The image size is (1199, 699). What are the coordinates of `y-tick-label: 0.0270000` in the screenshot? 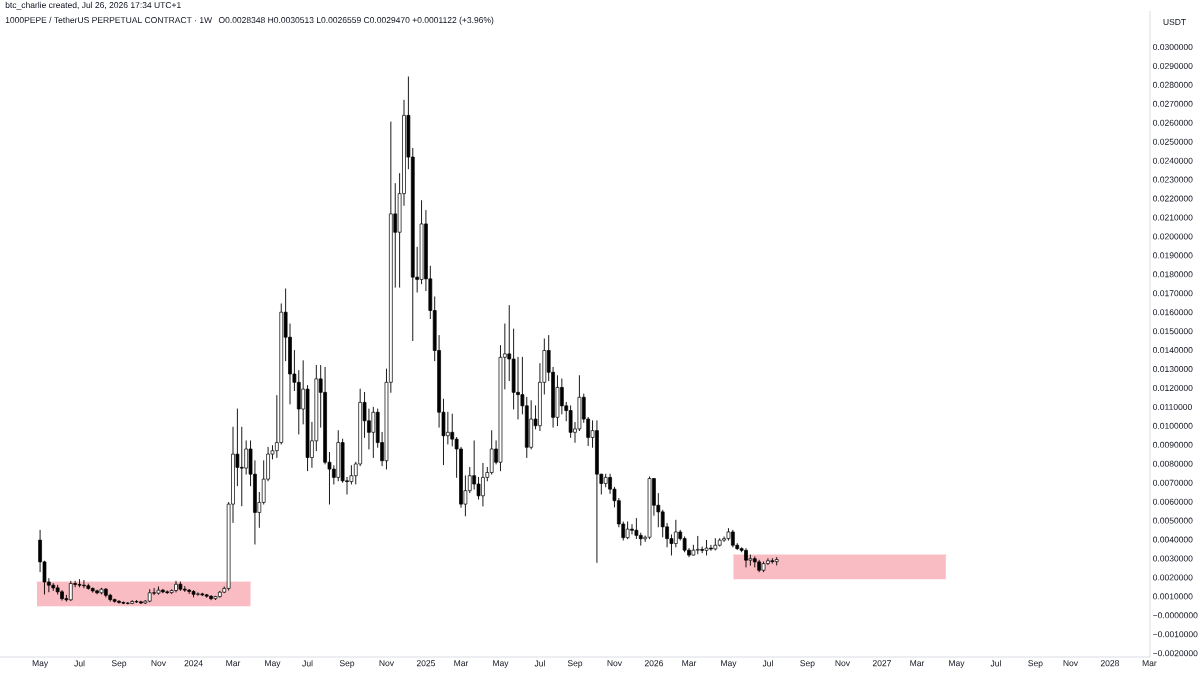 It's located at (1173, 103).